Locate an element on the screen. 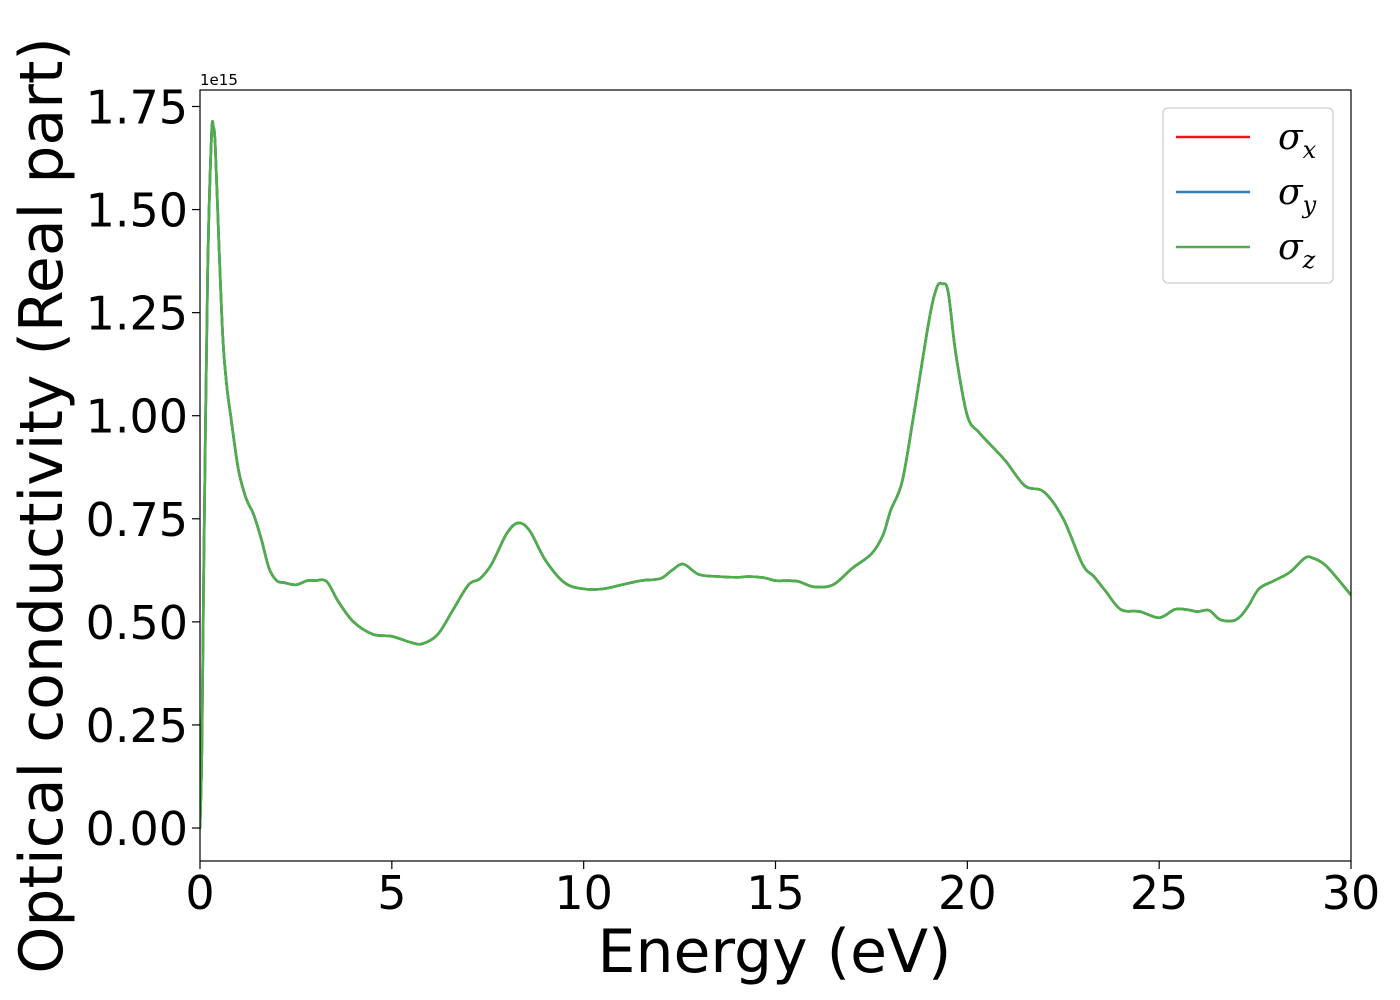 The width and height of the screenshot is (1400, 1000). y-axis-ticks: 0.00 0.25 0.50 0.75 1.00 1.25 1.50 1.75 is located at coordinates (143, 468).